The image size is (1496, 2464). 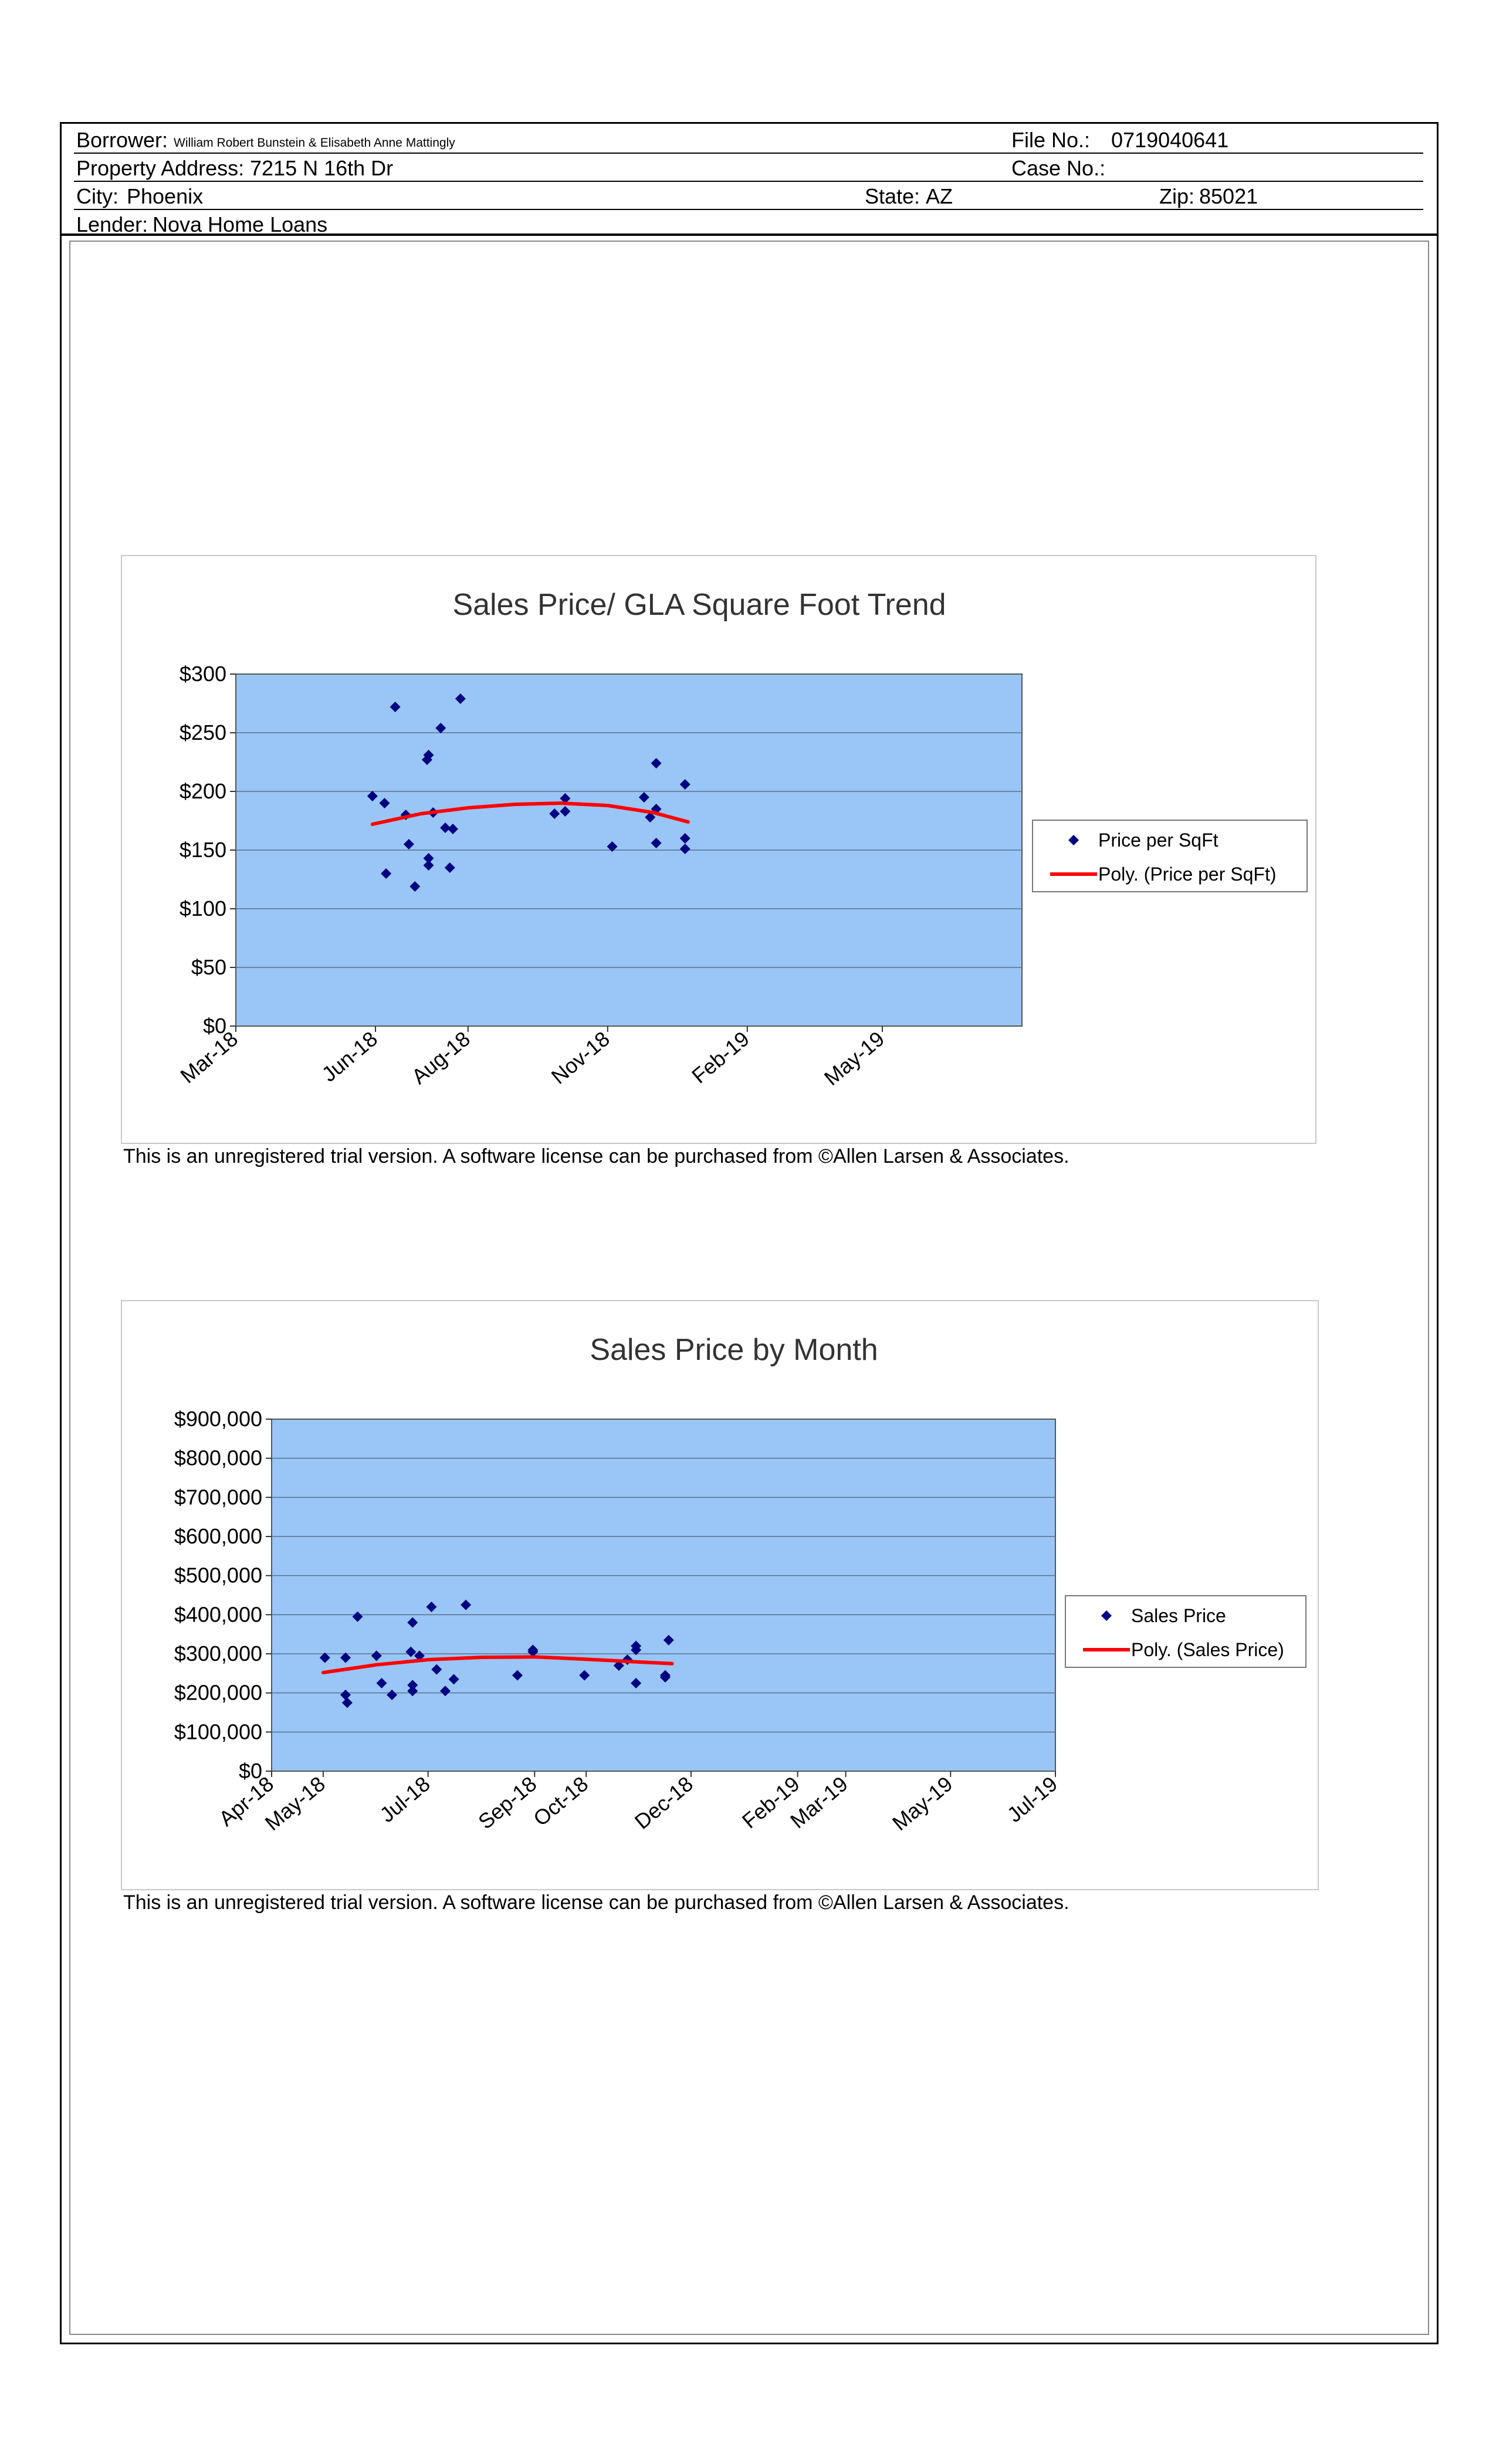 What do you see at coordinates (240, 224) in the screenshot?
I see `lender-value: Nova Home Loans` at bounding box center [240, 224].